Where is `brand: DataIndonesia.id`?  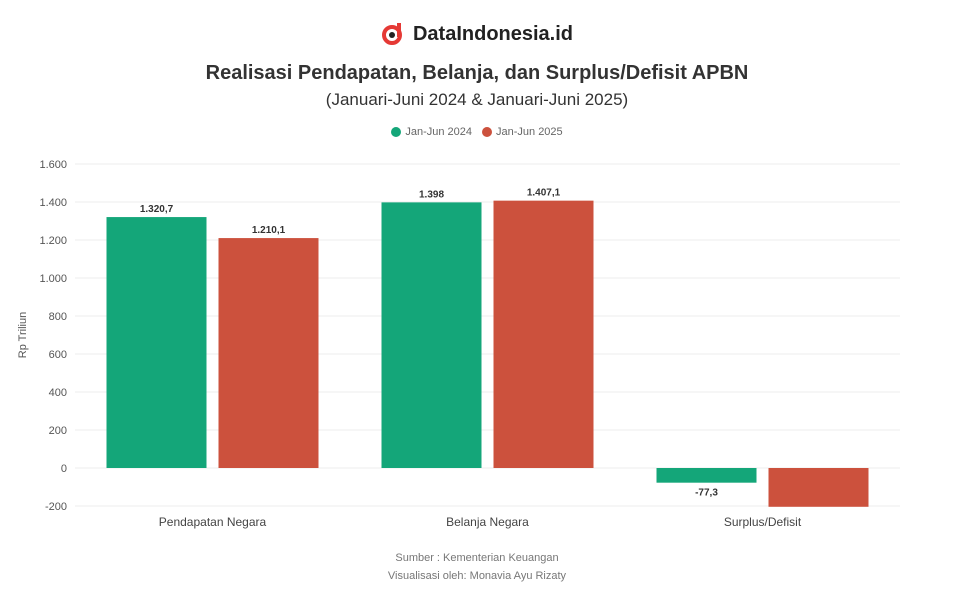 brand: DataIndonesia.id is located at coordinates (477, 34).